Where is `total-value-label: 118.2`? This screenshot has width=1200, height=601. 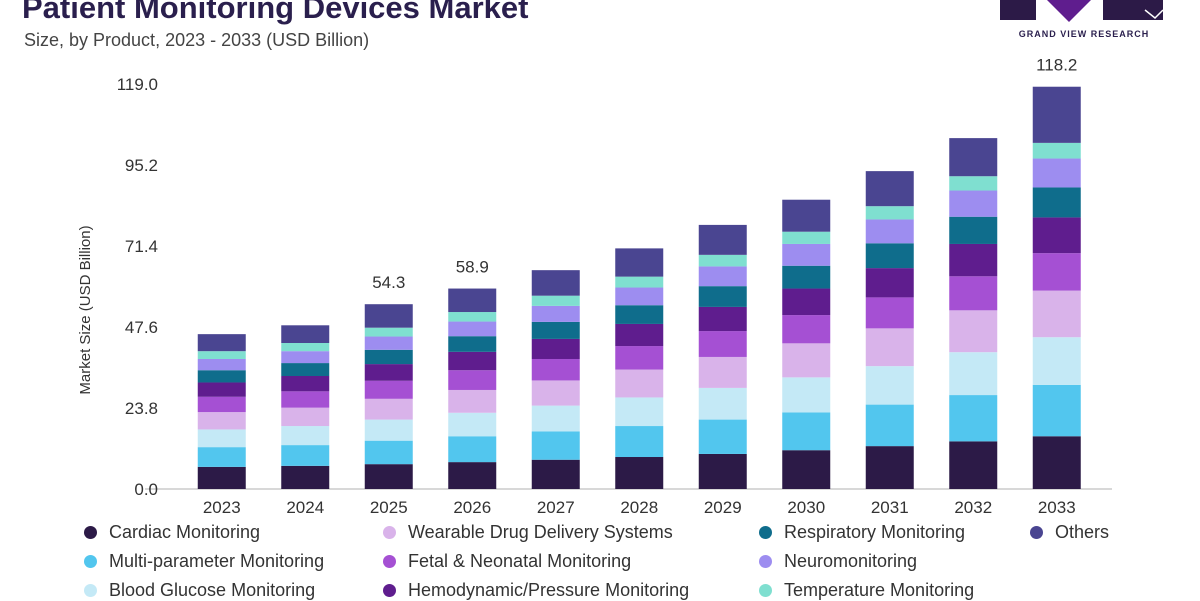 total-value-label: 118.2 is located at coordinates (1056, 65).